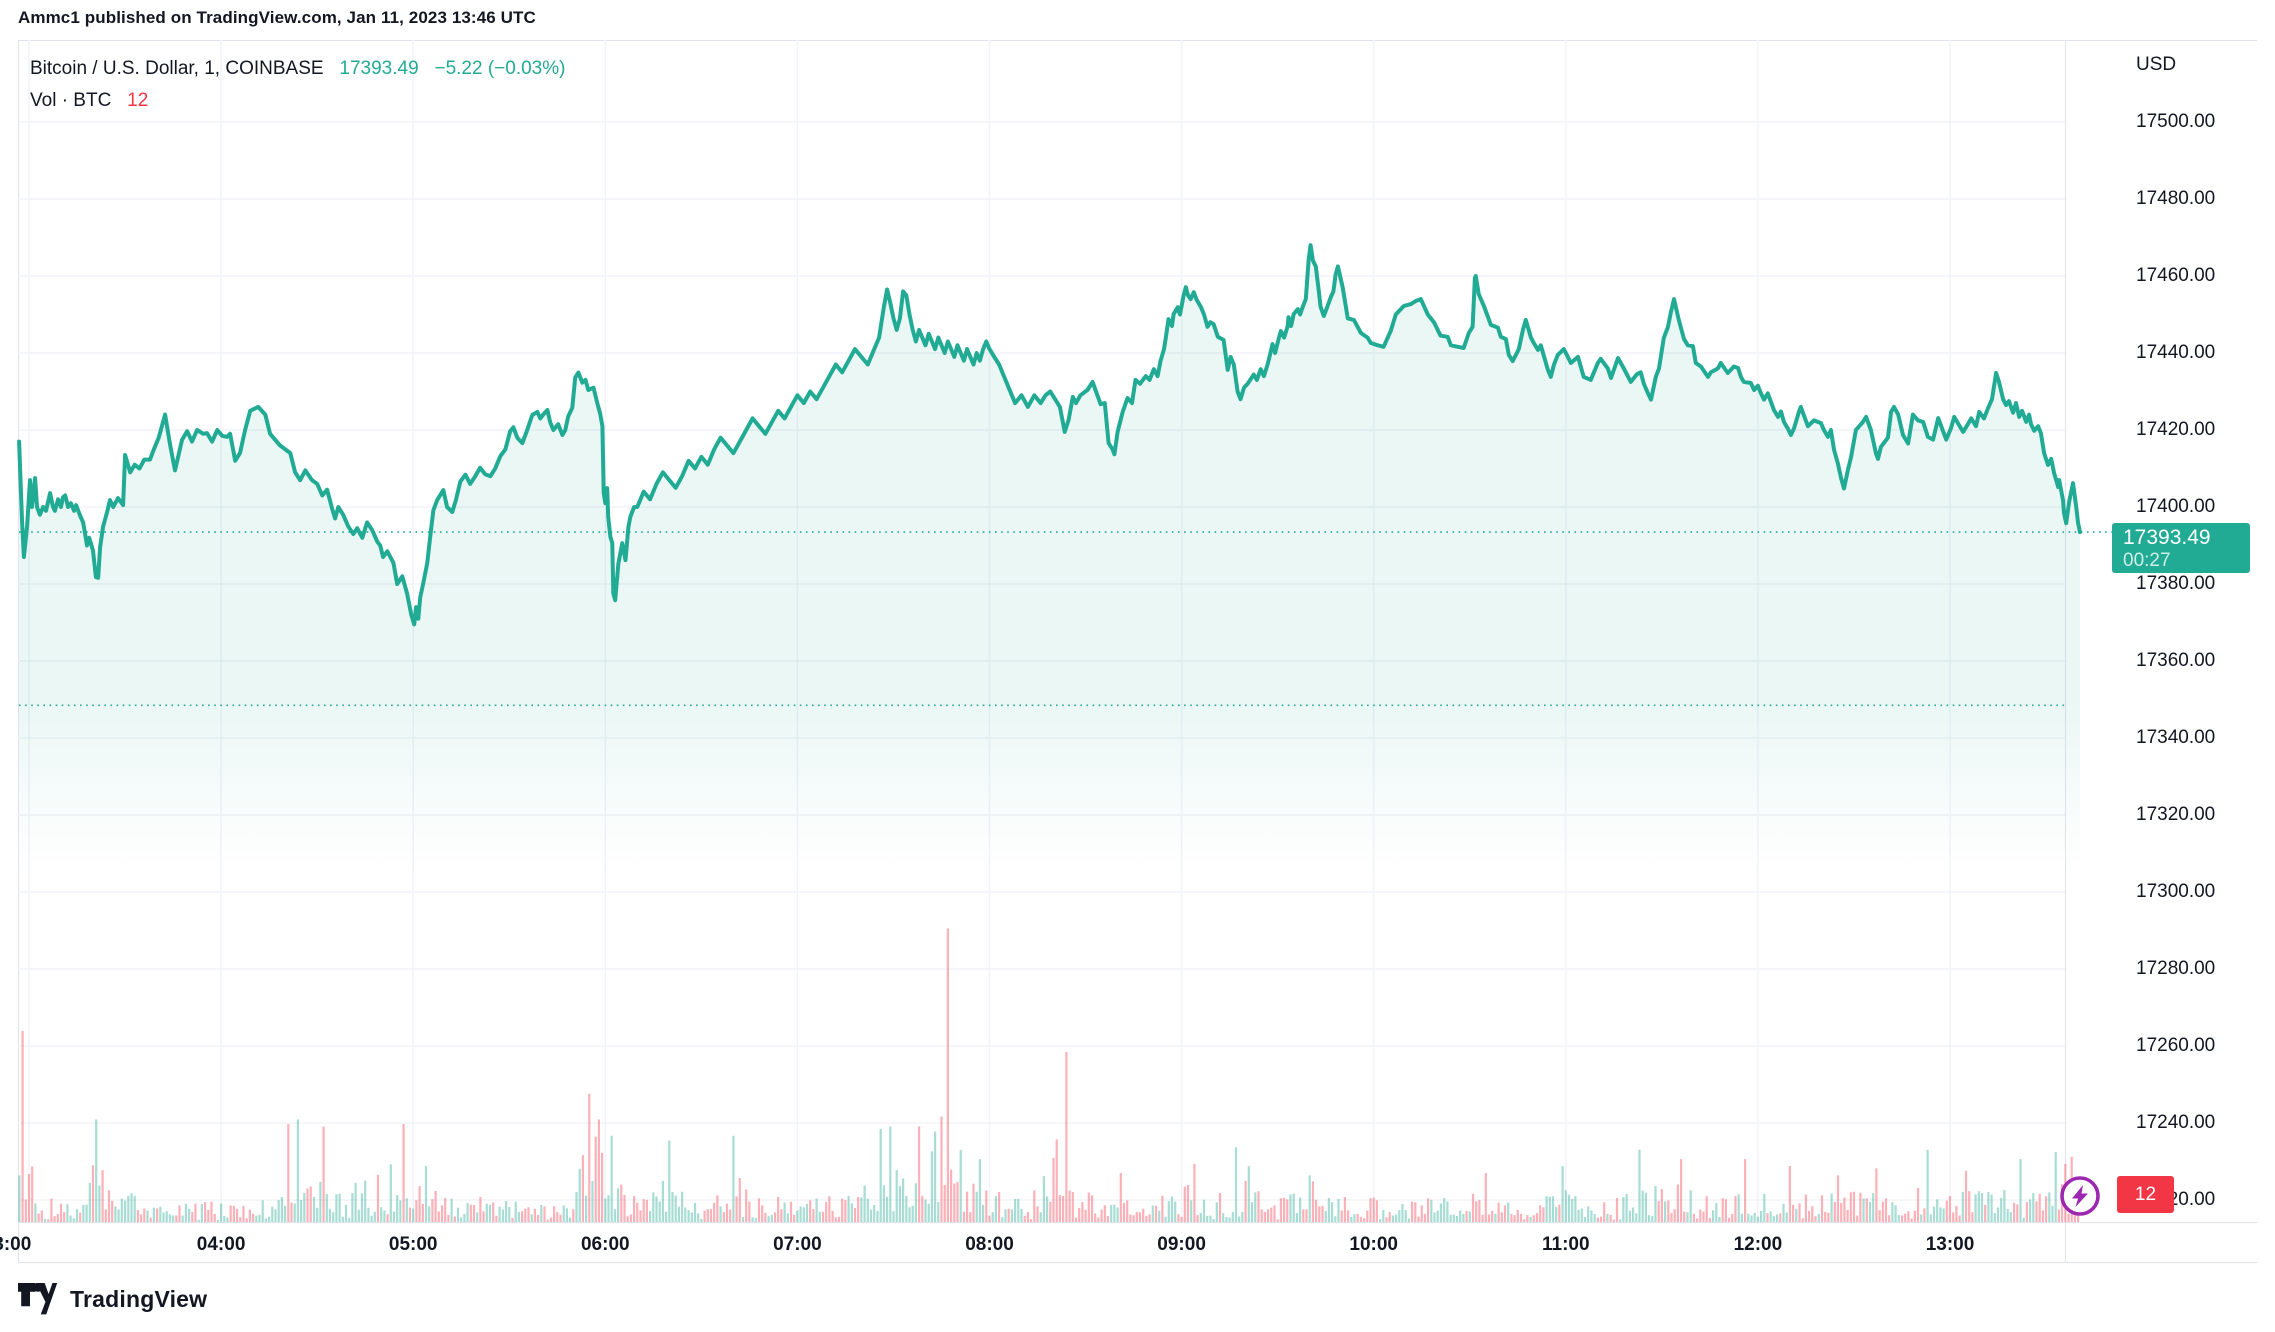 This screenshot has height=1332, width=2275. I want to click on price-axis-separator, so click(2065, 651).